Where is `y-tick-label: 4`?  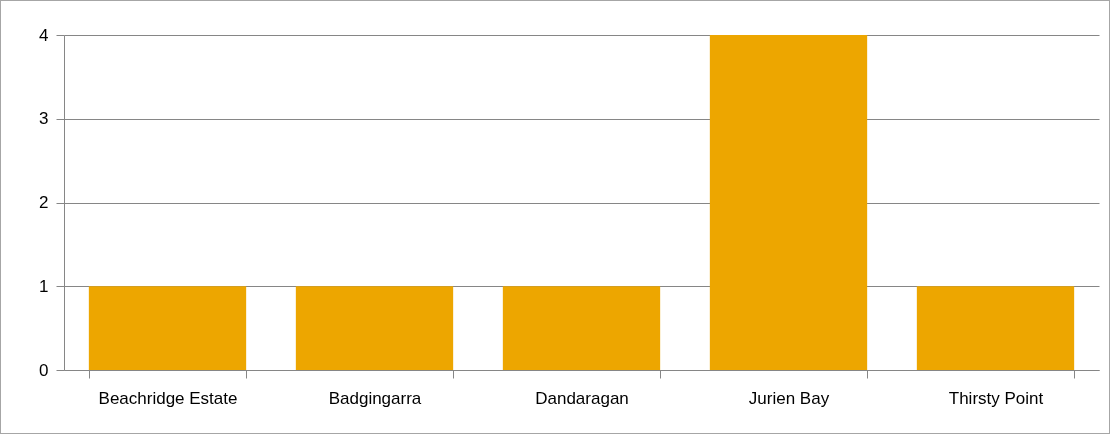 y-tick-label: 4 is located at coordinates (44, 35).